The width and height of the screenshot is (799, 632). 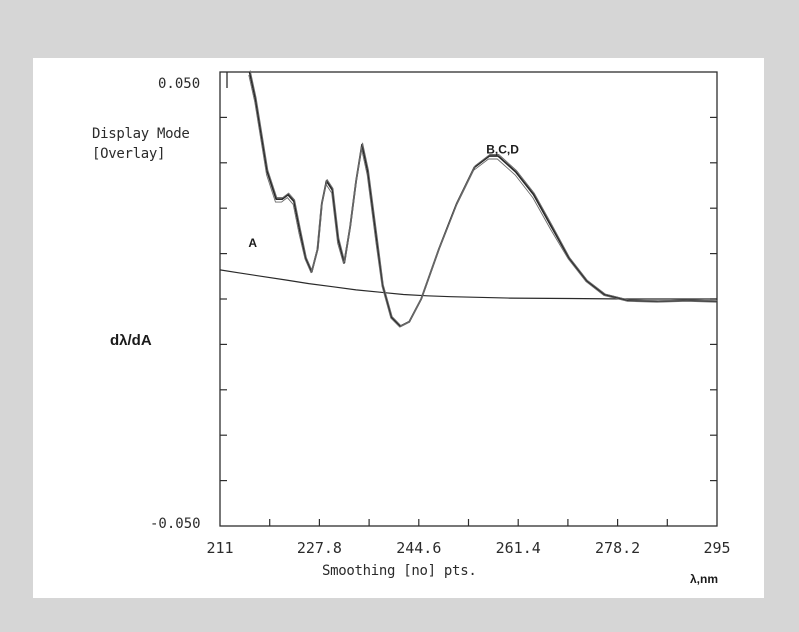 What do you see at coordinates (383, 196) in the screenshot?
I see `annotations: A B,C,D` at bounding box center [383, 196].